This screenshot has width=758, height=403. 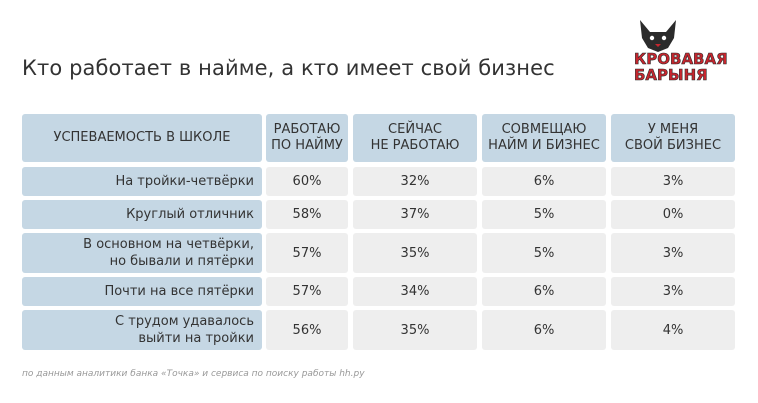 What do you see at coordinates (544, 129) in the screenshot?
I see `header-combine-line1: СОВМЕЩАЮ` at bounding box center [544, 129].